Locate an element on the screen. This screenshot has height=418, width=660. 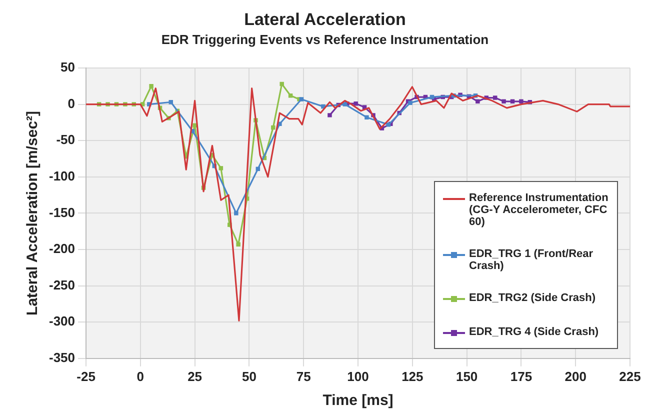
y-tick-label: -150 is located at coordinates (62, 212).